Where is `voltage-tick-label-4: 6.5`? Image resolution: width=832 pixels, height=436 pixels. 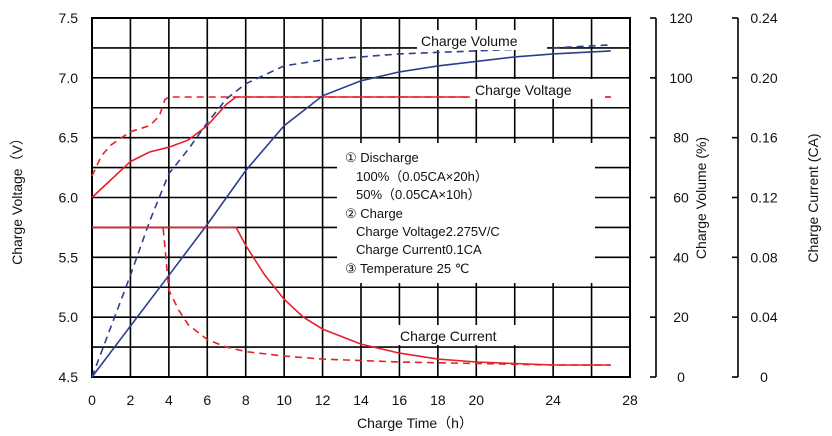 voltage-tick-label-4: 6.5 is located at coordinates (69, 138).